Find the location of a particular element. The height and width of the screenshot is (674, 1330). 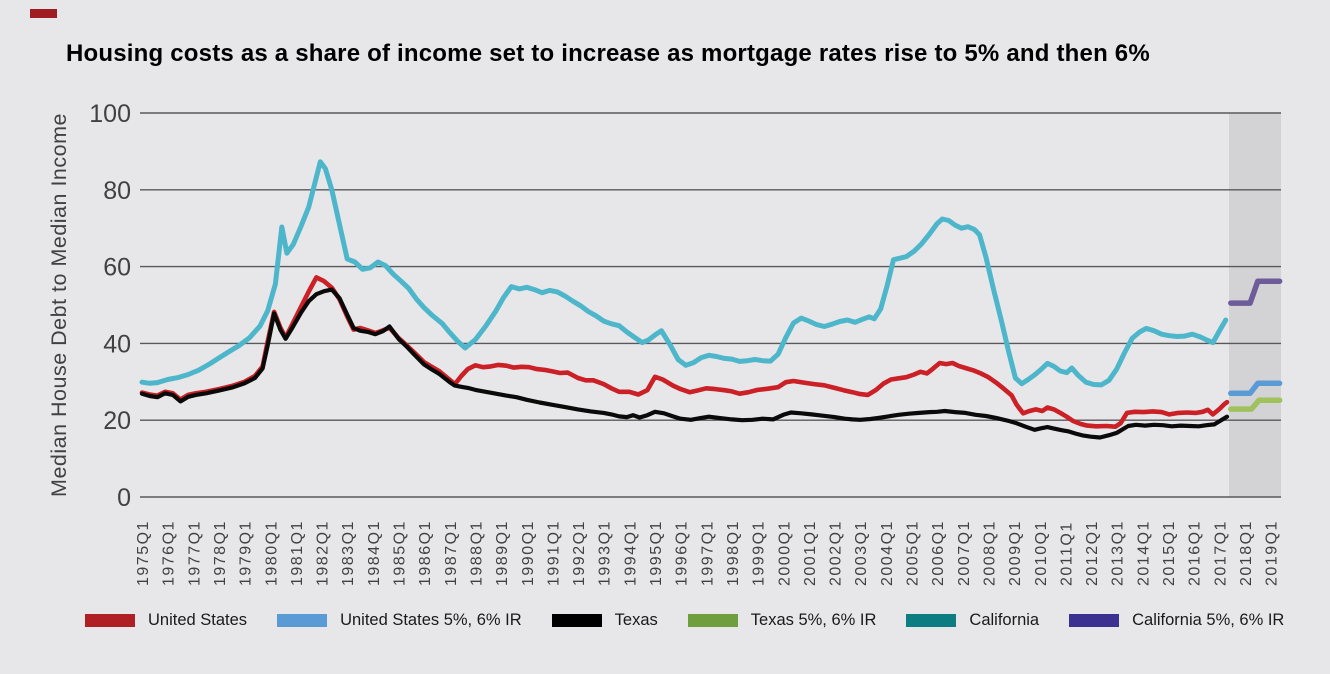

legend-item-2: United States 5%, 6% IR is located at coordinates (399, 620).